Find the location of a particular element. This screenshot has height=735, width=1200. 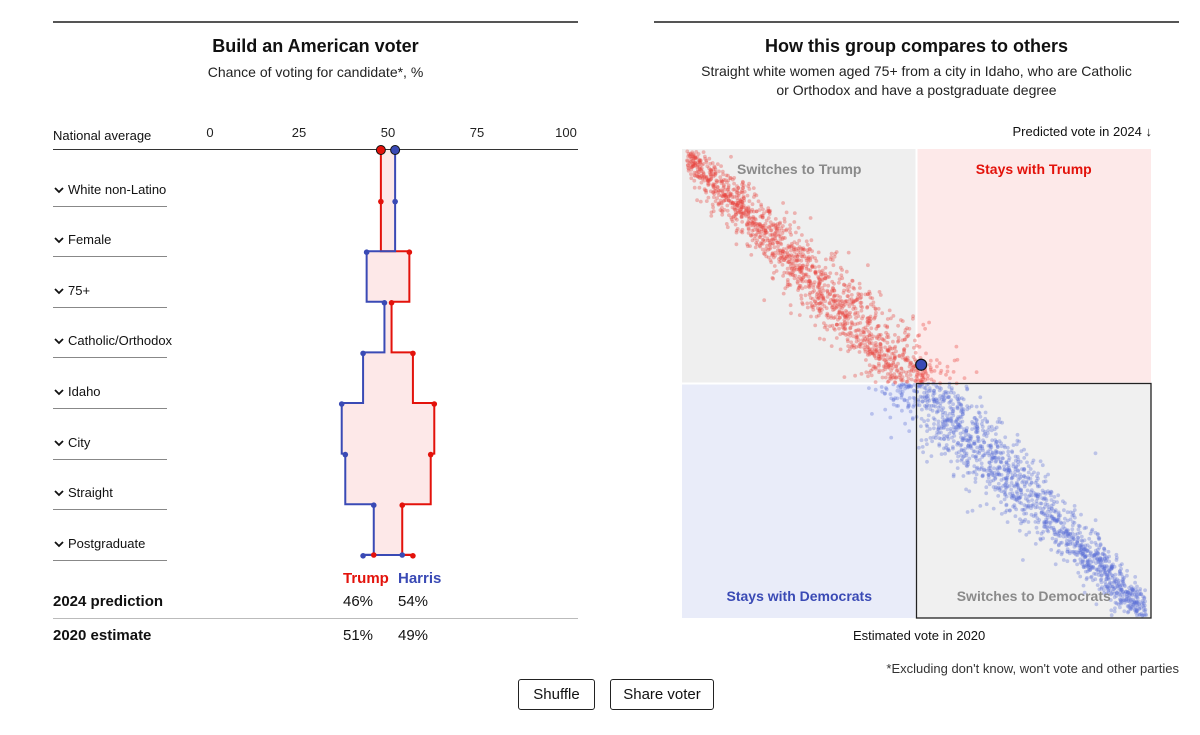

attribute-dropdown-orientation: Straight is located at coordinates (110, 497).